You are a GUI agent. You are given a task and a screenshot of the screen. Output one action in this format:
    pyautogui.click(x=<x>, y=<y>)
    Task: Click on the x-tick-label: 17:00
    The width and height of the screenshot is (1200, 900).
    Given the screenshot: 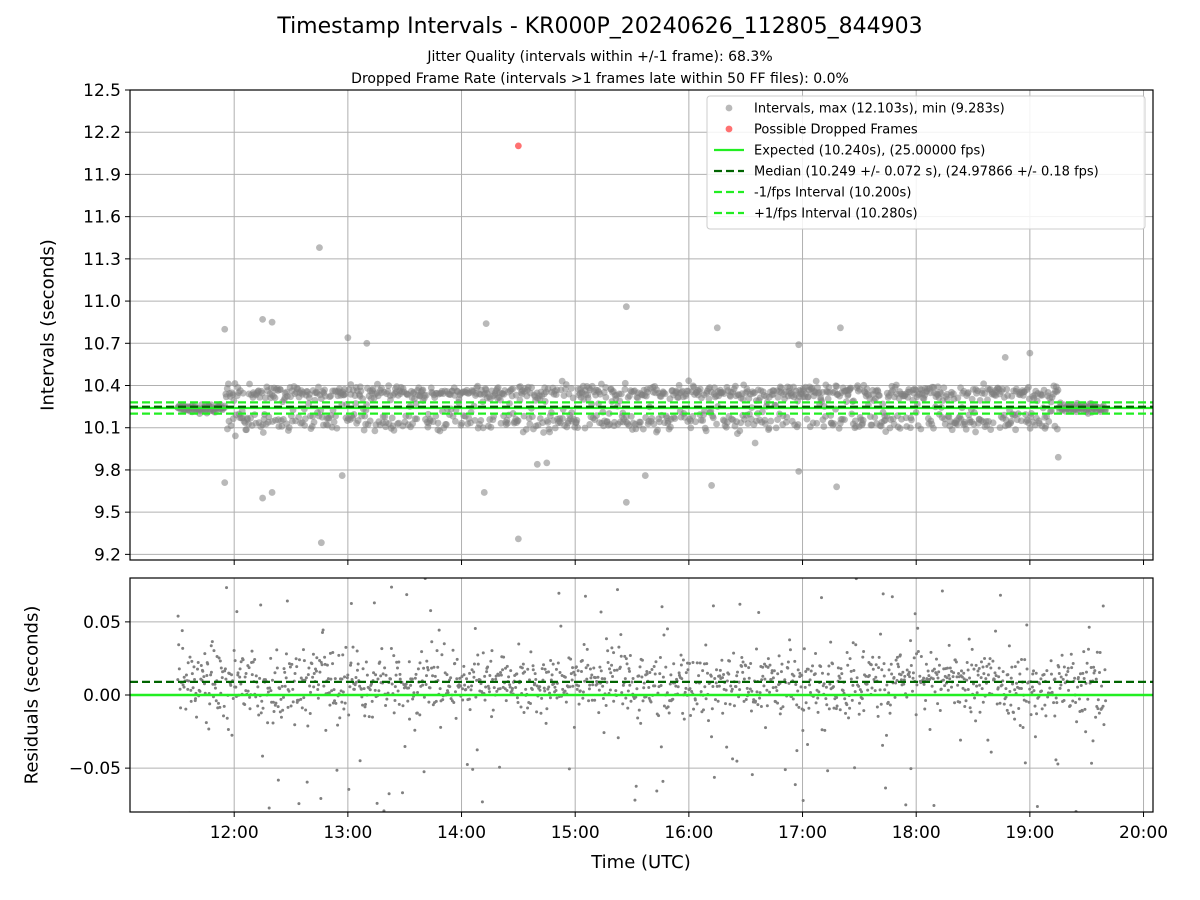 What is the action you would take?
    pyautogui.click(x=802, y=833)
    